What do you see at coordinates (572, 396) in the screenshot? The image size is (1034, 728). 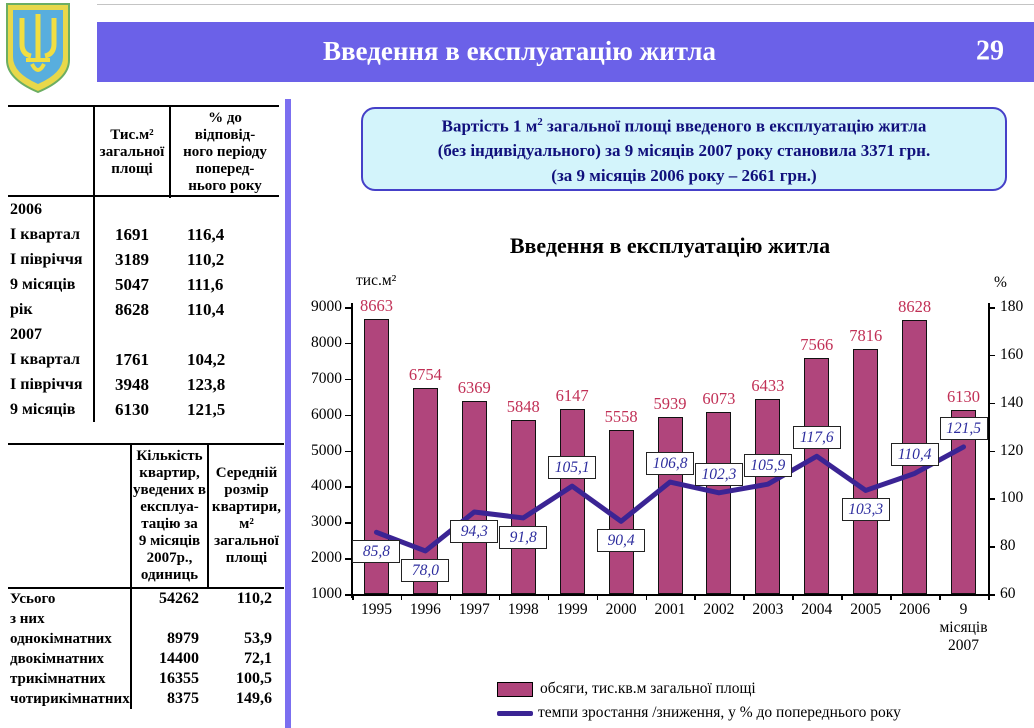 I see `bar-value-label: 6147` at bounding box center [572, 396].